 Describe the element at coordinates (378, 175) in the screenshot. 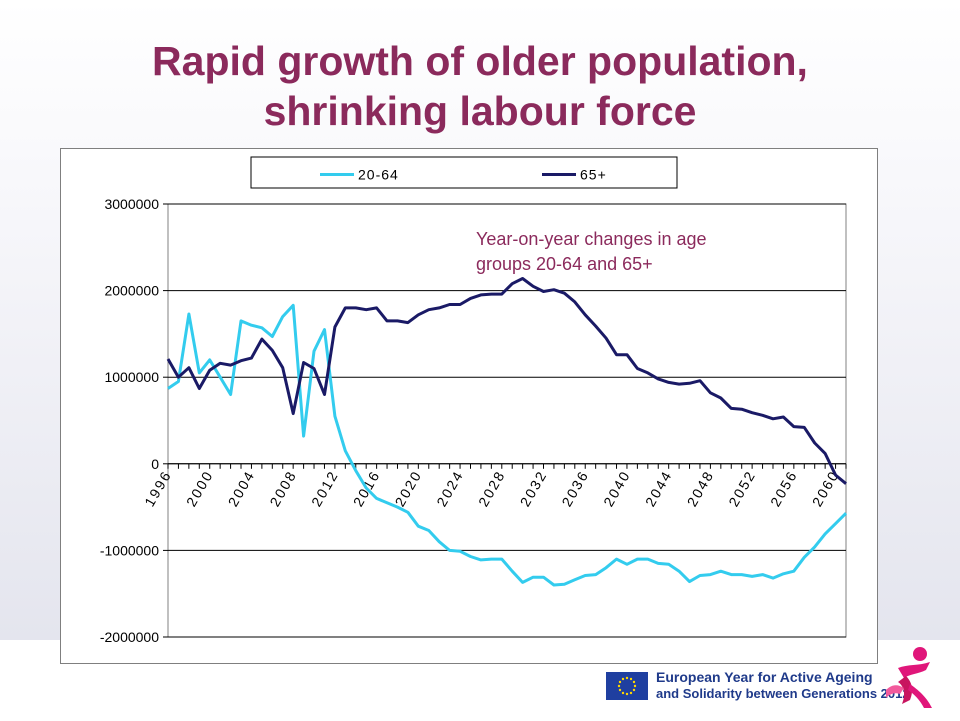

I see `legend-label-20-64: 20-64` at that location.